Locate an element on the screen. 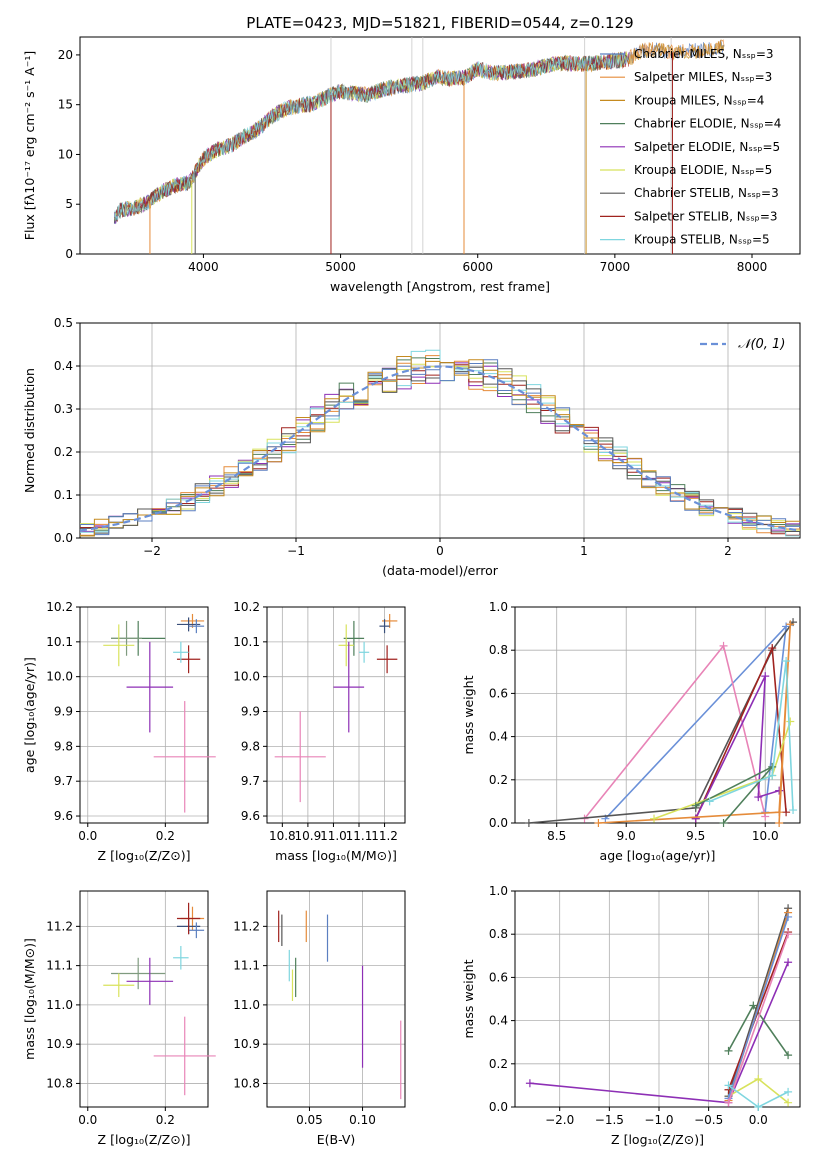  histogram-series is located at coordinates (440, 447).